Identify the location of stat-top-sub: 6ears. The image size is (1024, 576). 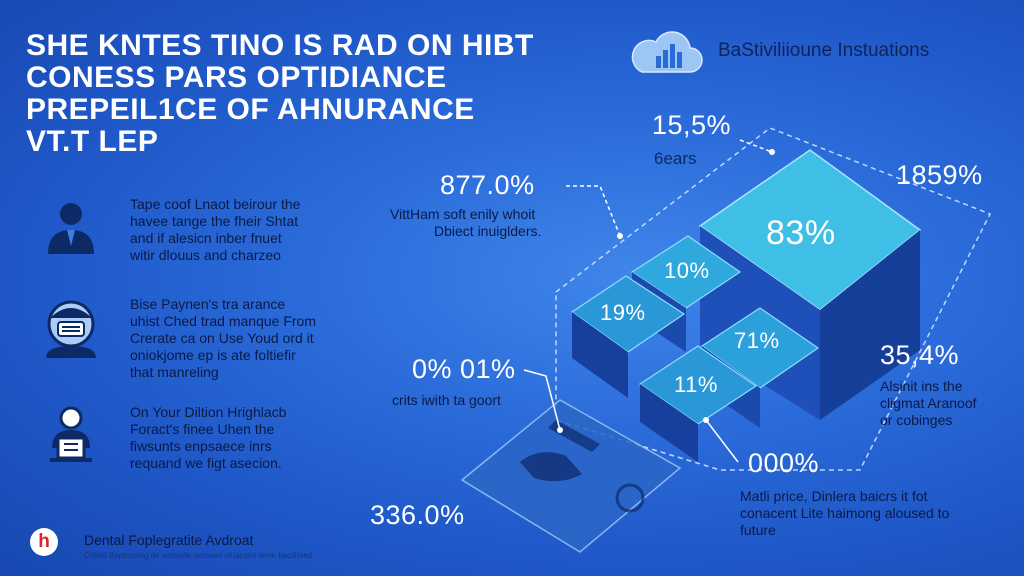
(675, 158).